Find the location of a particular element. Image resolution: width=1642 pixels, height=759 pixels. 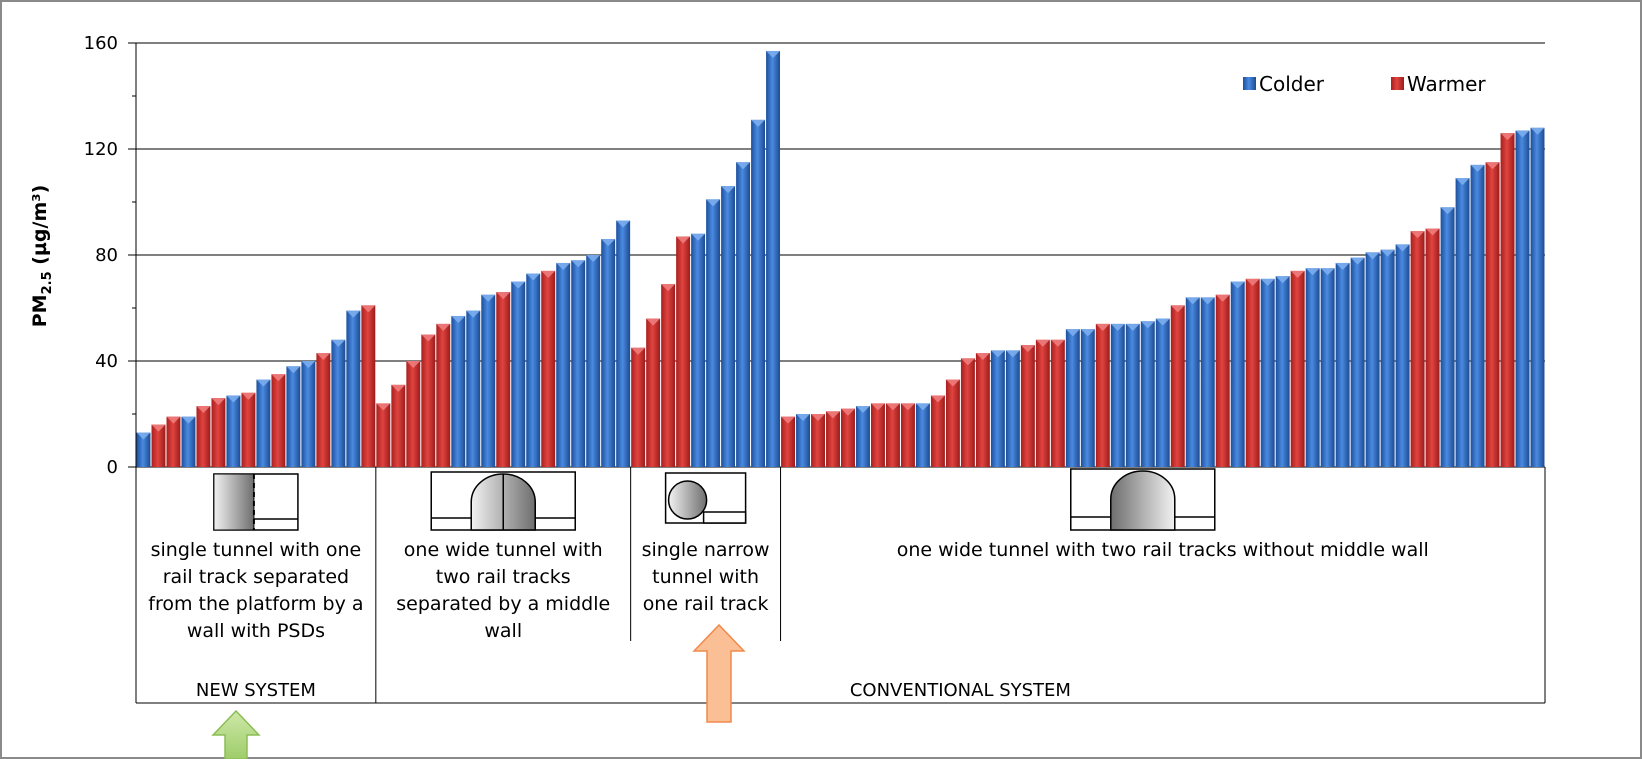

y-tick-label: 120 is located at coordinates (101, 149).